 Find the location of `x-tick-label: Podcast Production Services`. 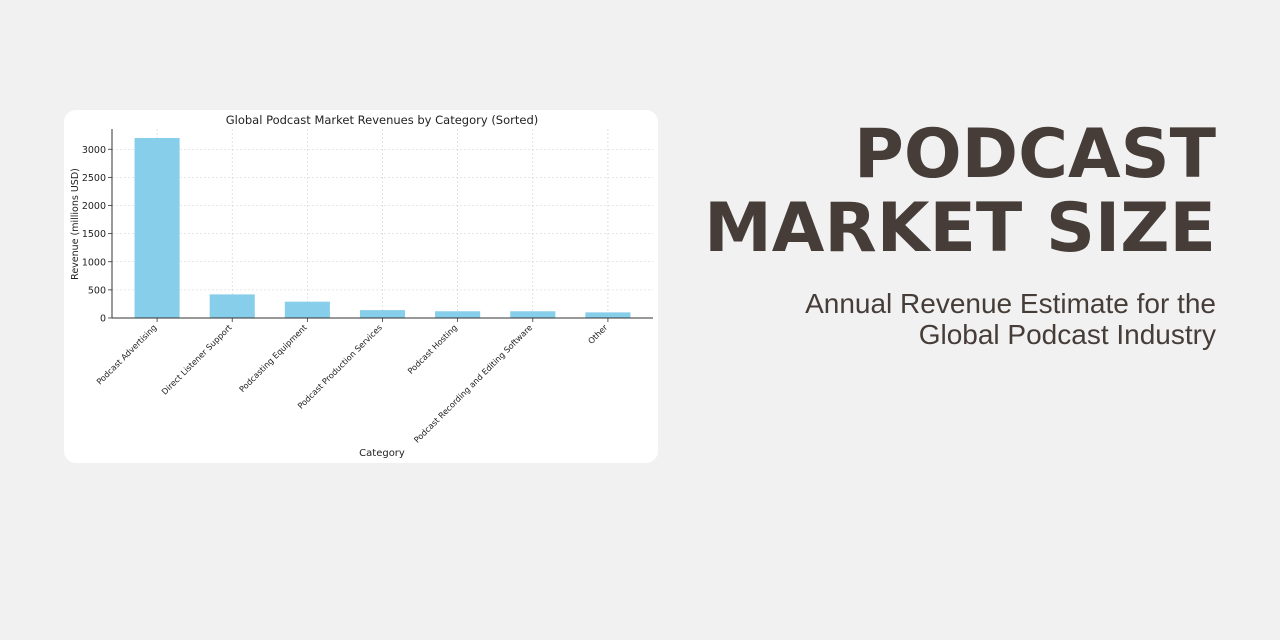

x-tick-label: Podcast Production Services is located at coordinates (339, 366).